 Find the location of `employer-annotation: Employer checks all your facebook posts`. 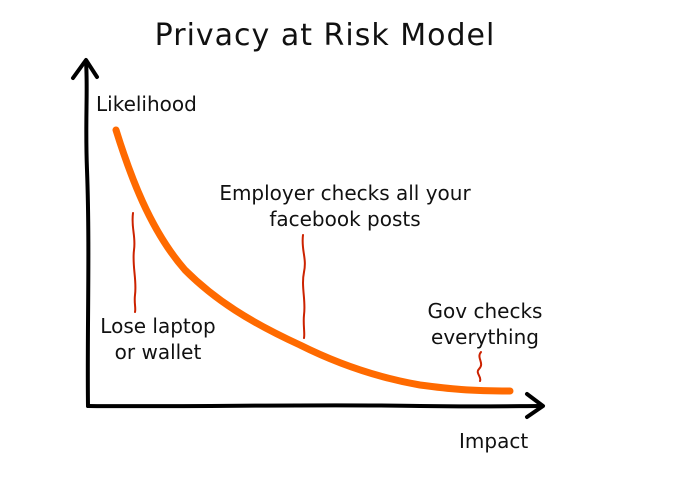

employer-annotation: Employer checks all your facebook posts is located at coordinates (345, 206).